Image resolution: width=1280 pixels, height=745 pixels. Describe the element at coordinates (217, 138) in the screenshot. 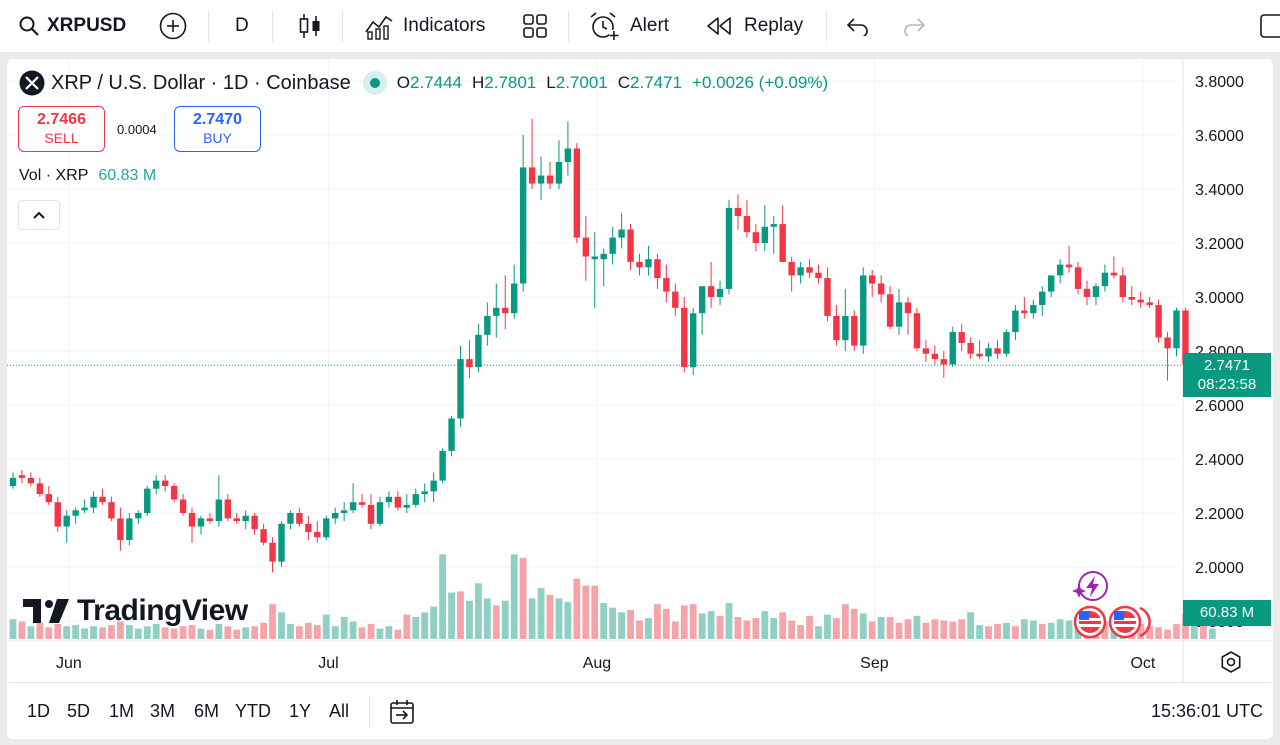

I see `buy-label: BUY` at that location.